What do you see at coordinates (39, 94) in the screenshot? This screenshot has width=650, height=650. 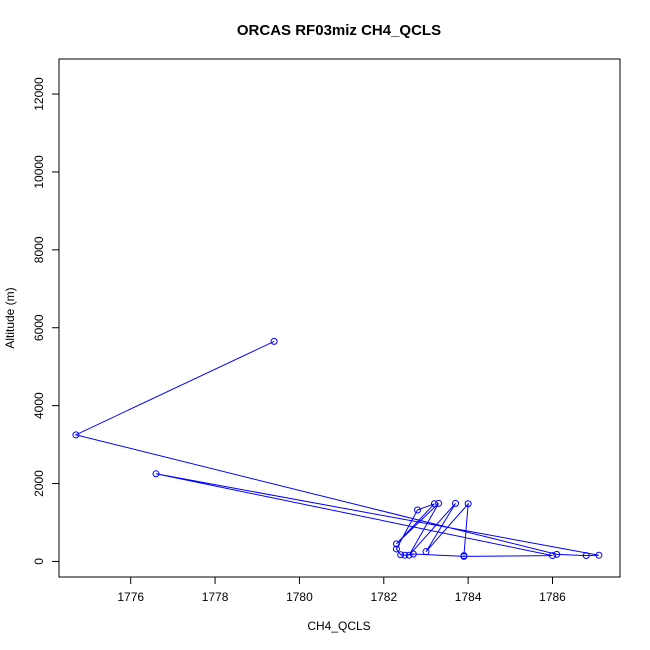 I see `y-tick-label: 12000` at bounding box center [39, 94].